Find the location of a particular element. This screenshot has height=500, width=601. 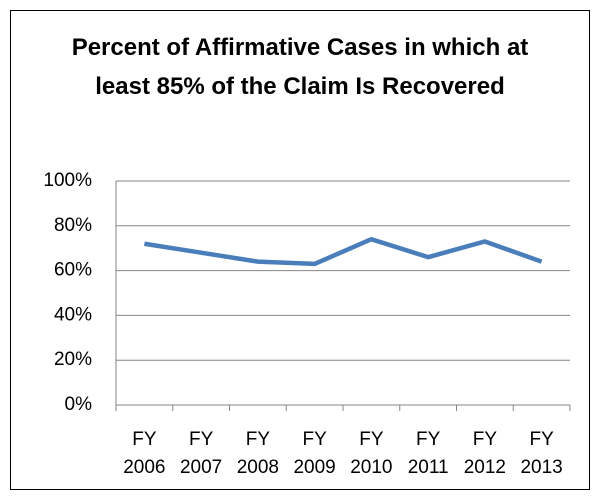

y-tick-label: 80% is located at coordinates (73, 225).